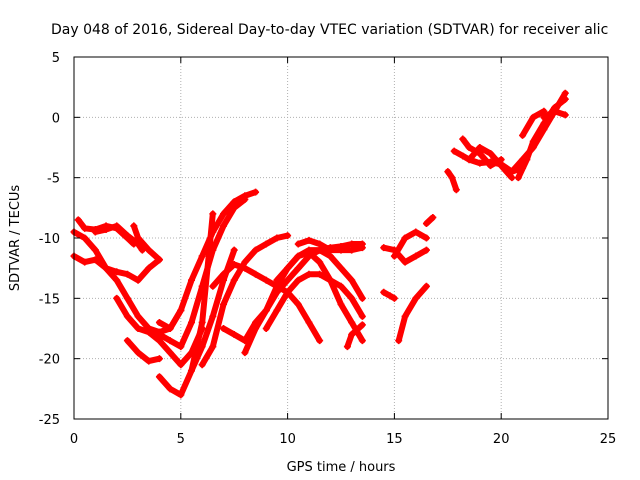 The height and width of the screenshot is (480, 640). Describe the element at coordinates (49, 299) in the screenshot. I see `y-tick-label: -15` at that location.